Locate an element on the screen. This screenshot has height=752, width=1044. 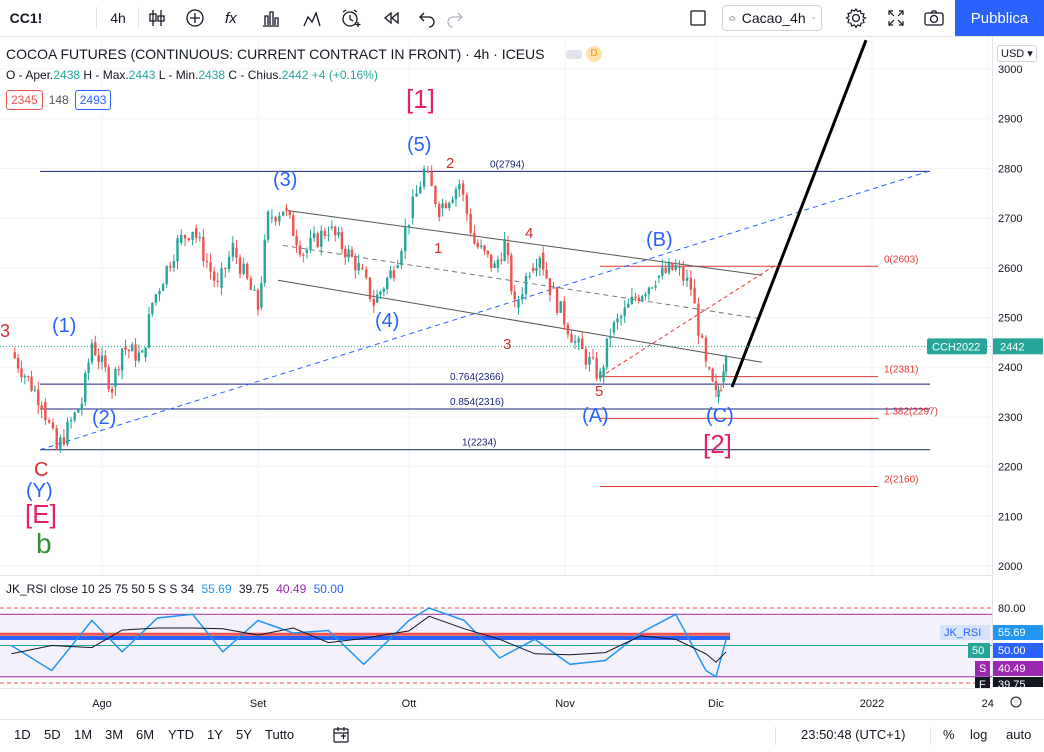
auto-toggle: auto is located at coordinates (1019, 734).